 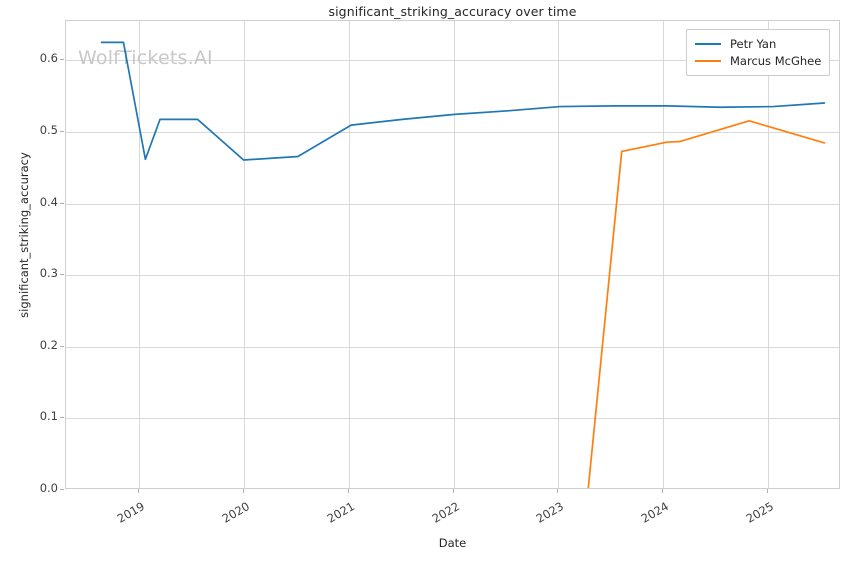 I want to click on x-axis-tick-label: 2023, so click(x=550, y=512).